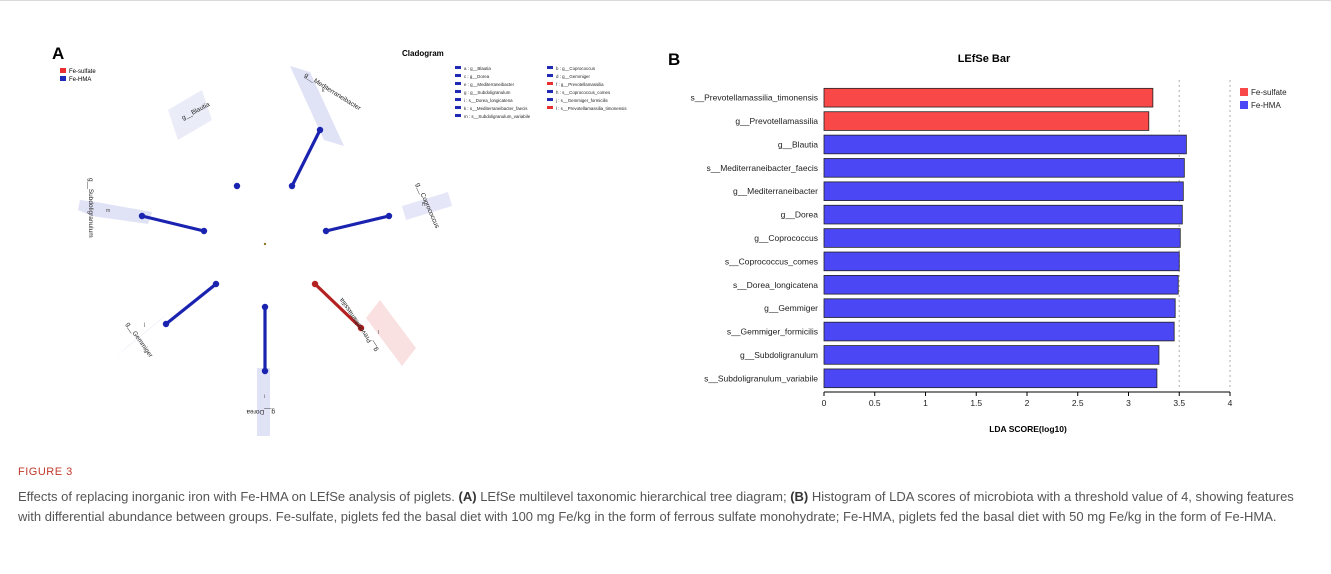 The image size is (1331, 574). What do you see at coordinates (1128, 403) in the screenshot?
I see `x-tick-label: 3` at bounding box center [1128, 403].